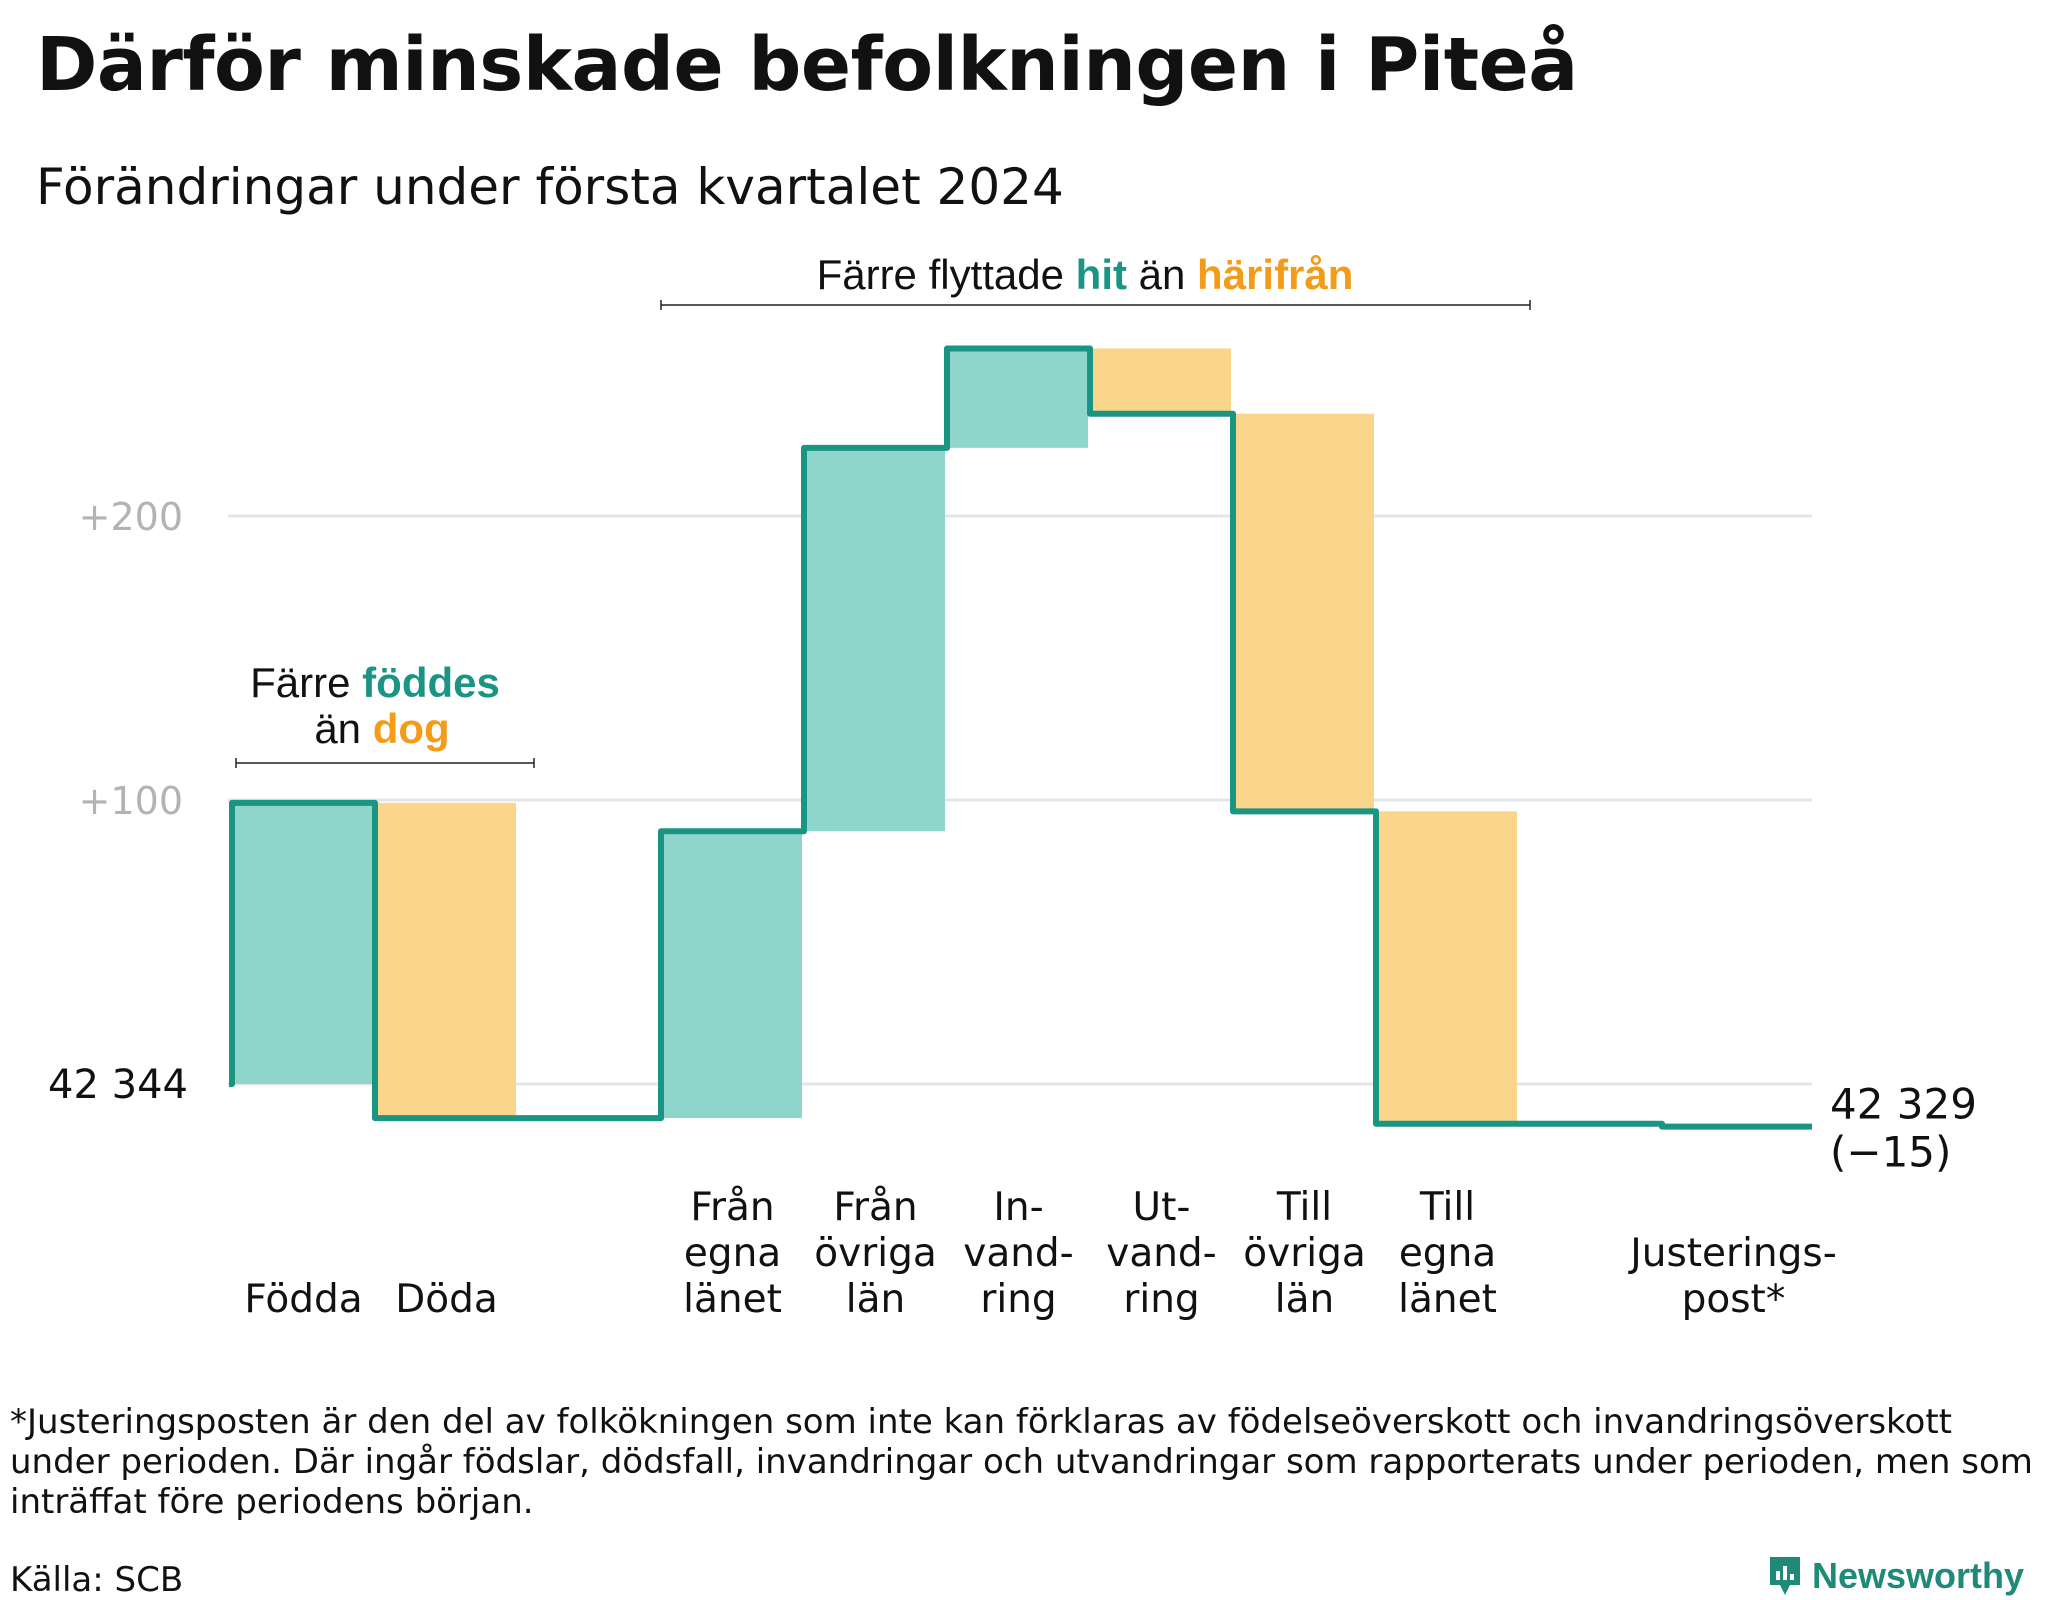 This screenshot has width=2048, height=1600. I want to click on y-tick-label: +100, so click(131, 801).